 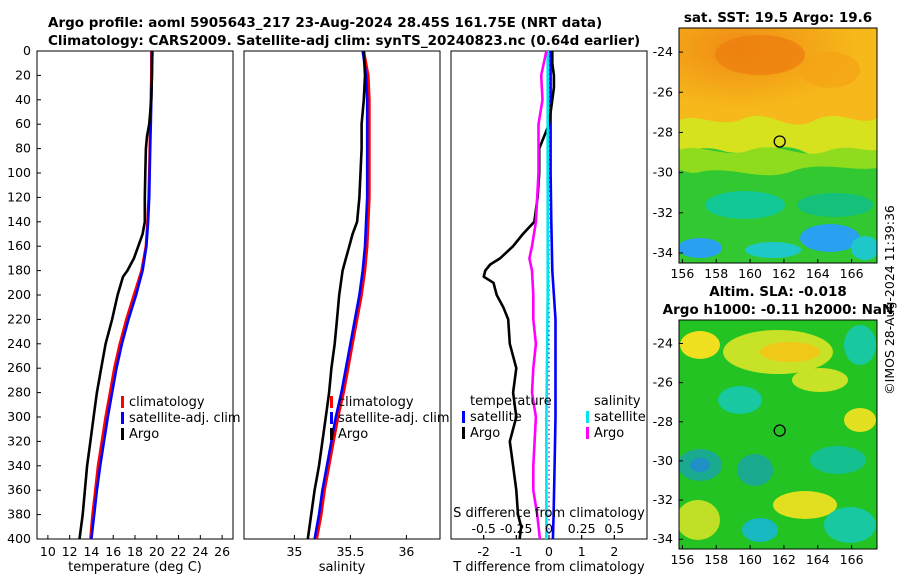 I want to click on sst-lon-tick-label: 156, so click(x=682, y=273).